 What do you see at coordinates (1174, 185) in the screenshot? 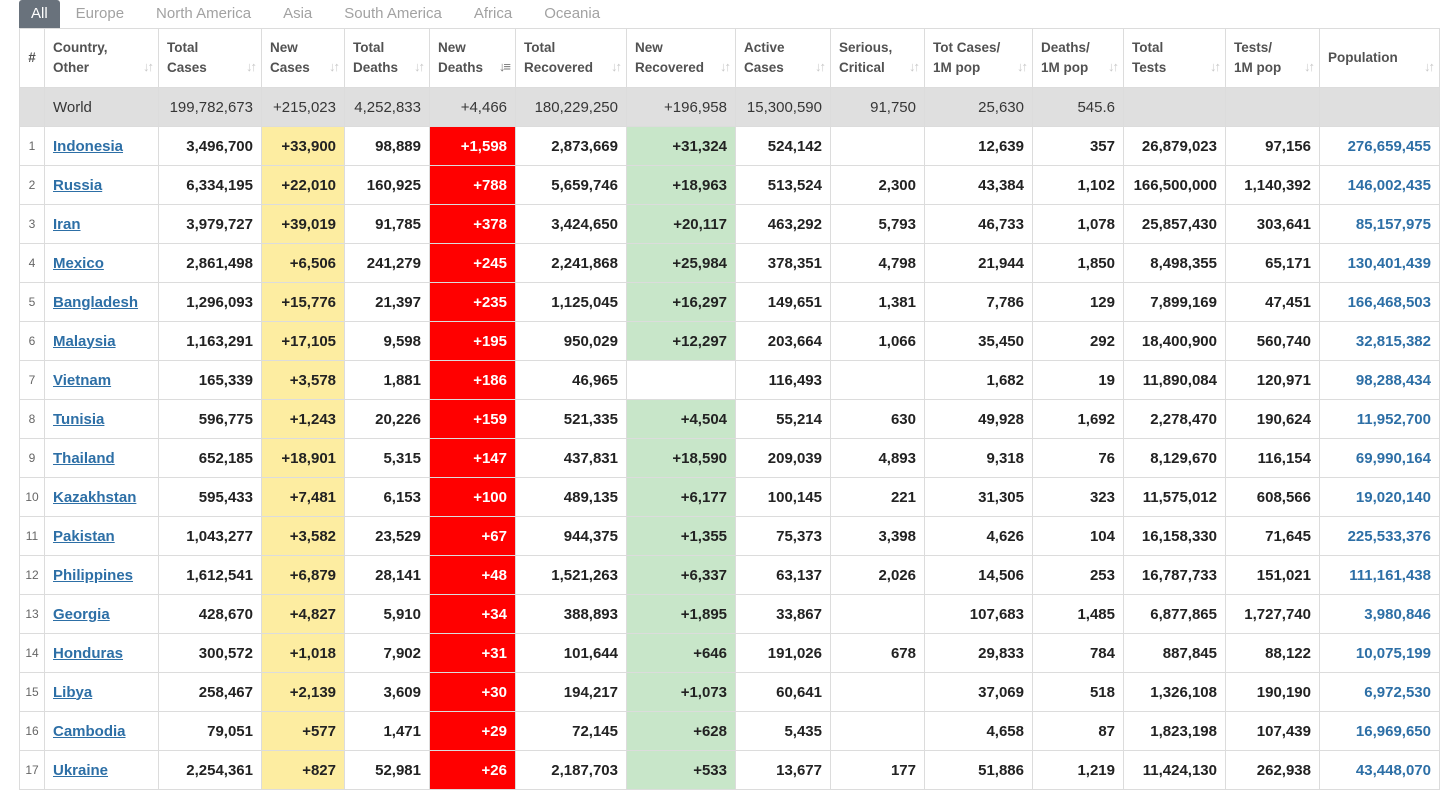
I see `cell-total-tests: 166,500,000` at bounding box center [1174, 185].